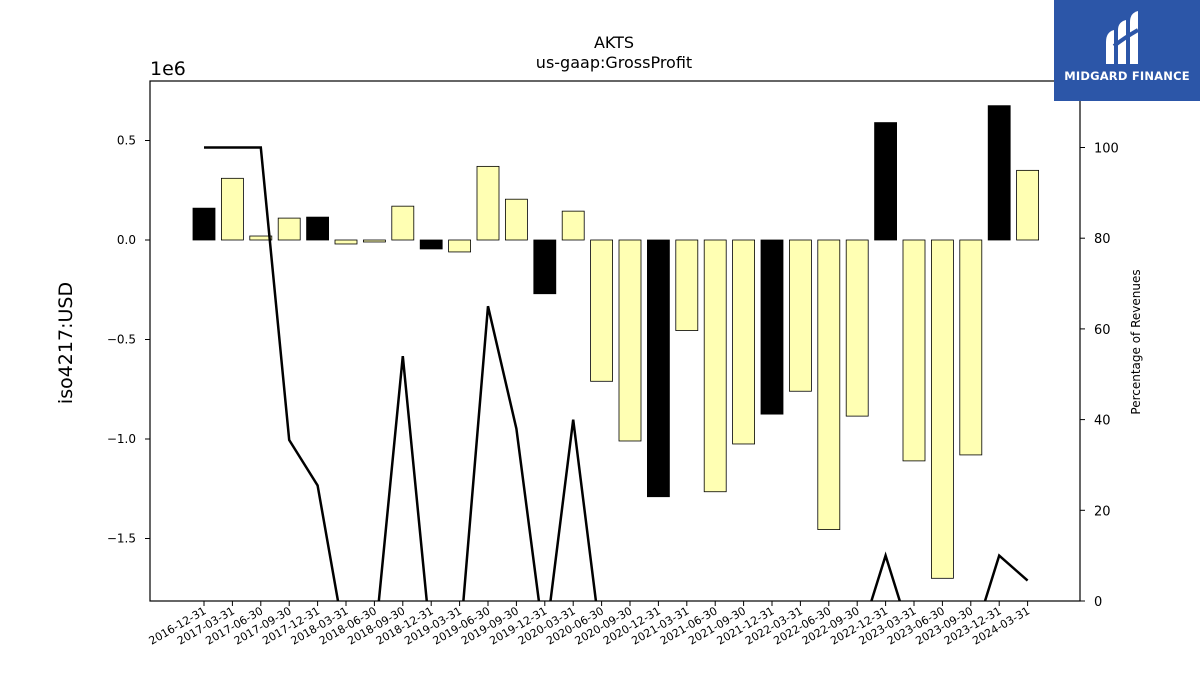  What do you see at coordinates (614, 42) in the screenshot?
I see `chart-title: AKTS` at bounding box center [614, 42].